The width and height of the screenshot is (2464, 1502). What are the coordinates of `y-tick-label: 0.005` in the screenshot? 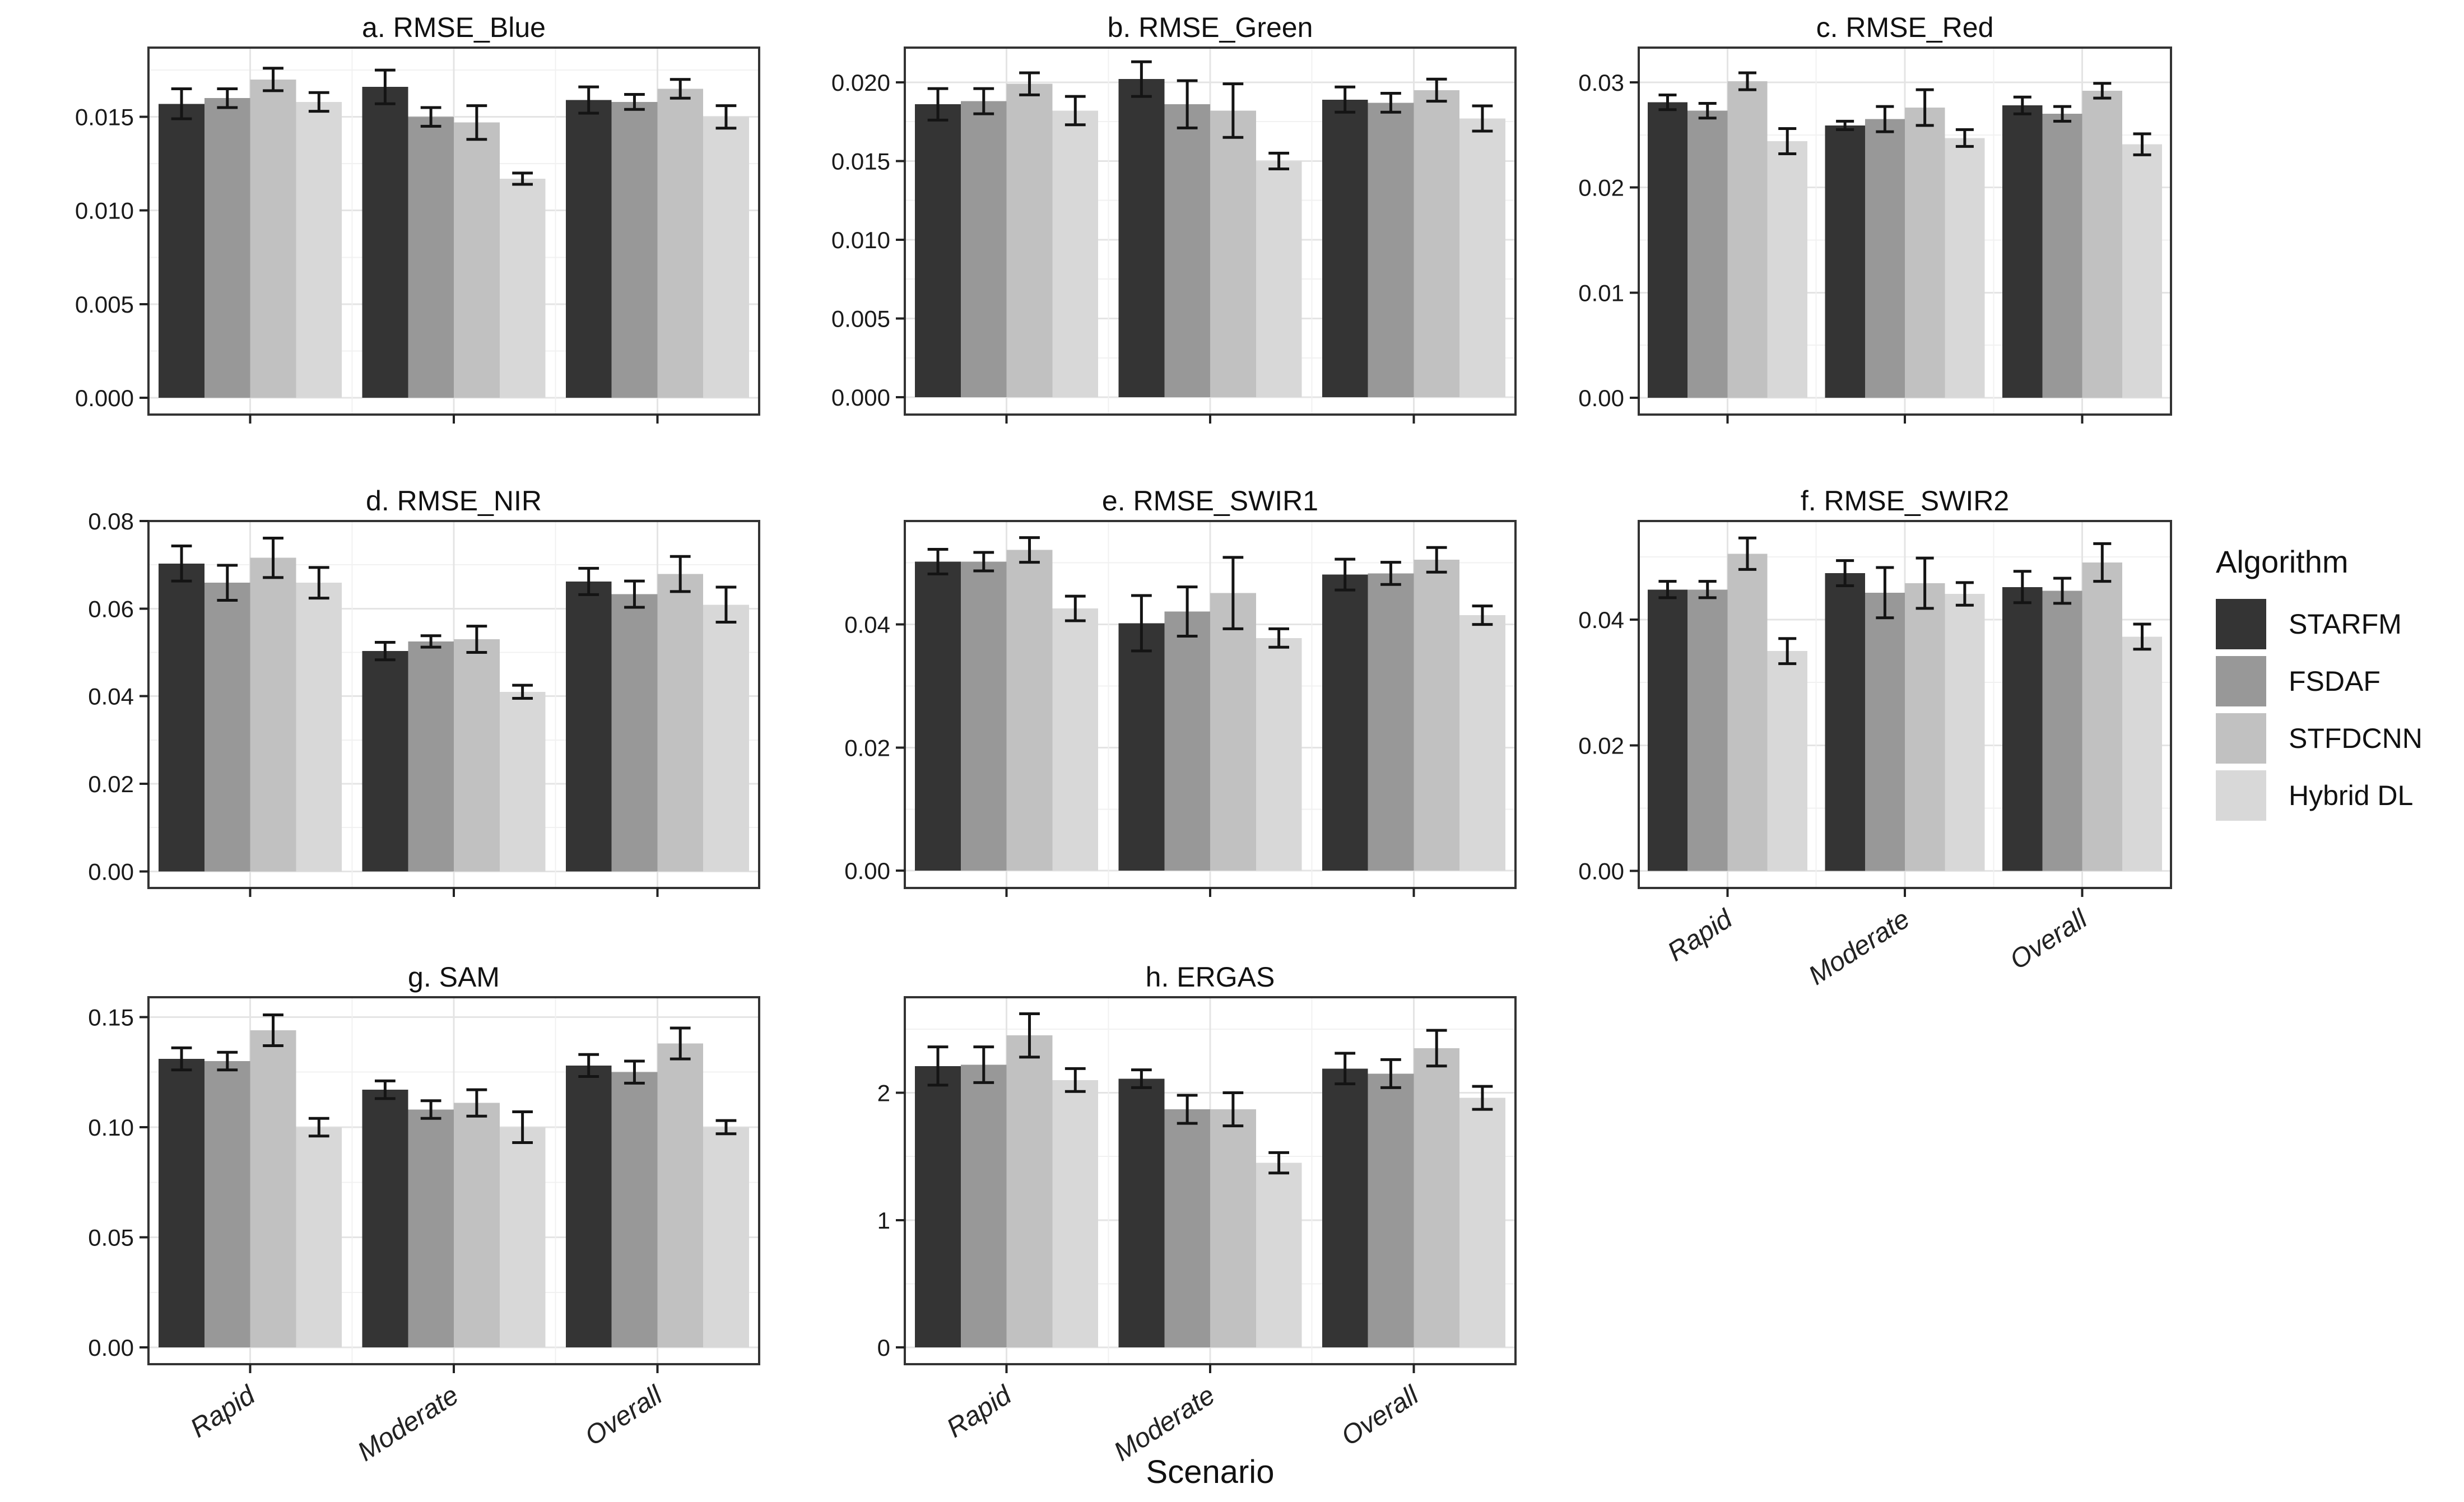 It's located at (104, 305).